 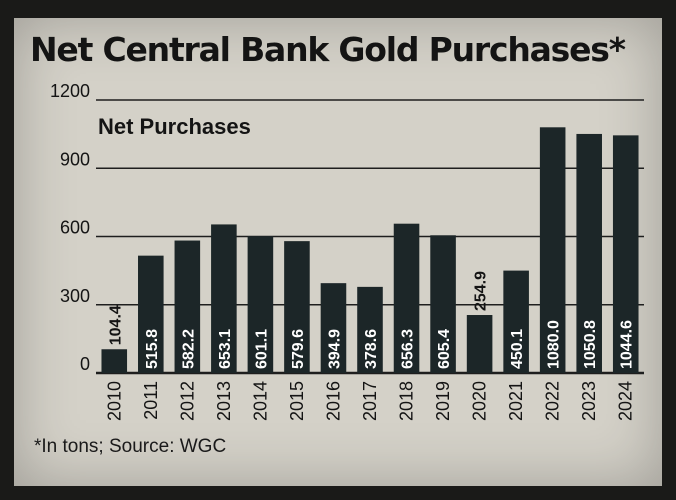 I want to click on y-axis-ticks: 0 300 600 900 1200, so click(x=70, y=227).